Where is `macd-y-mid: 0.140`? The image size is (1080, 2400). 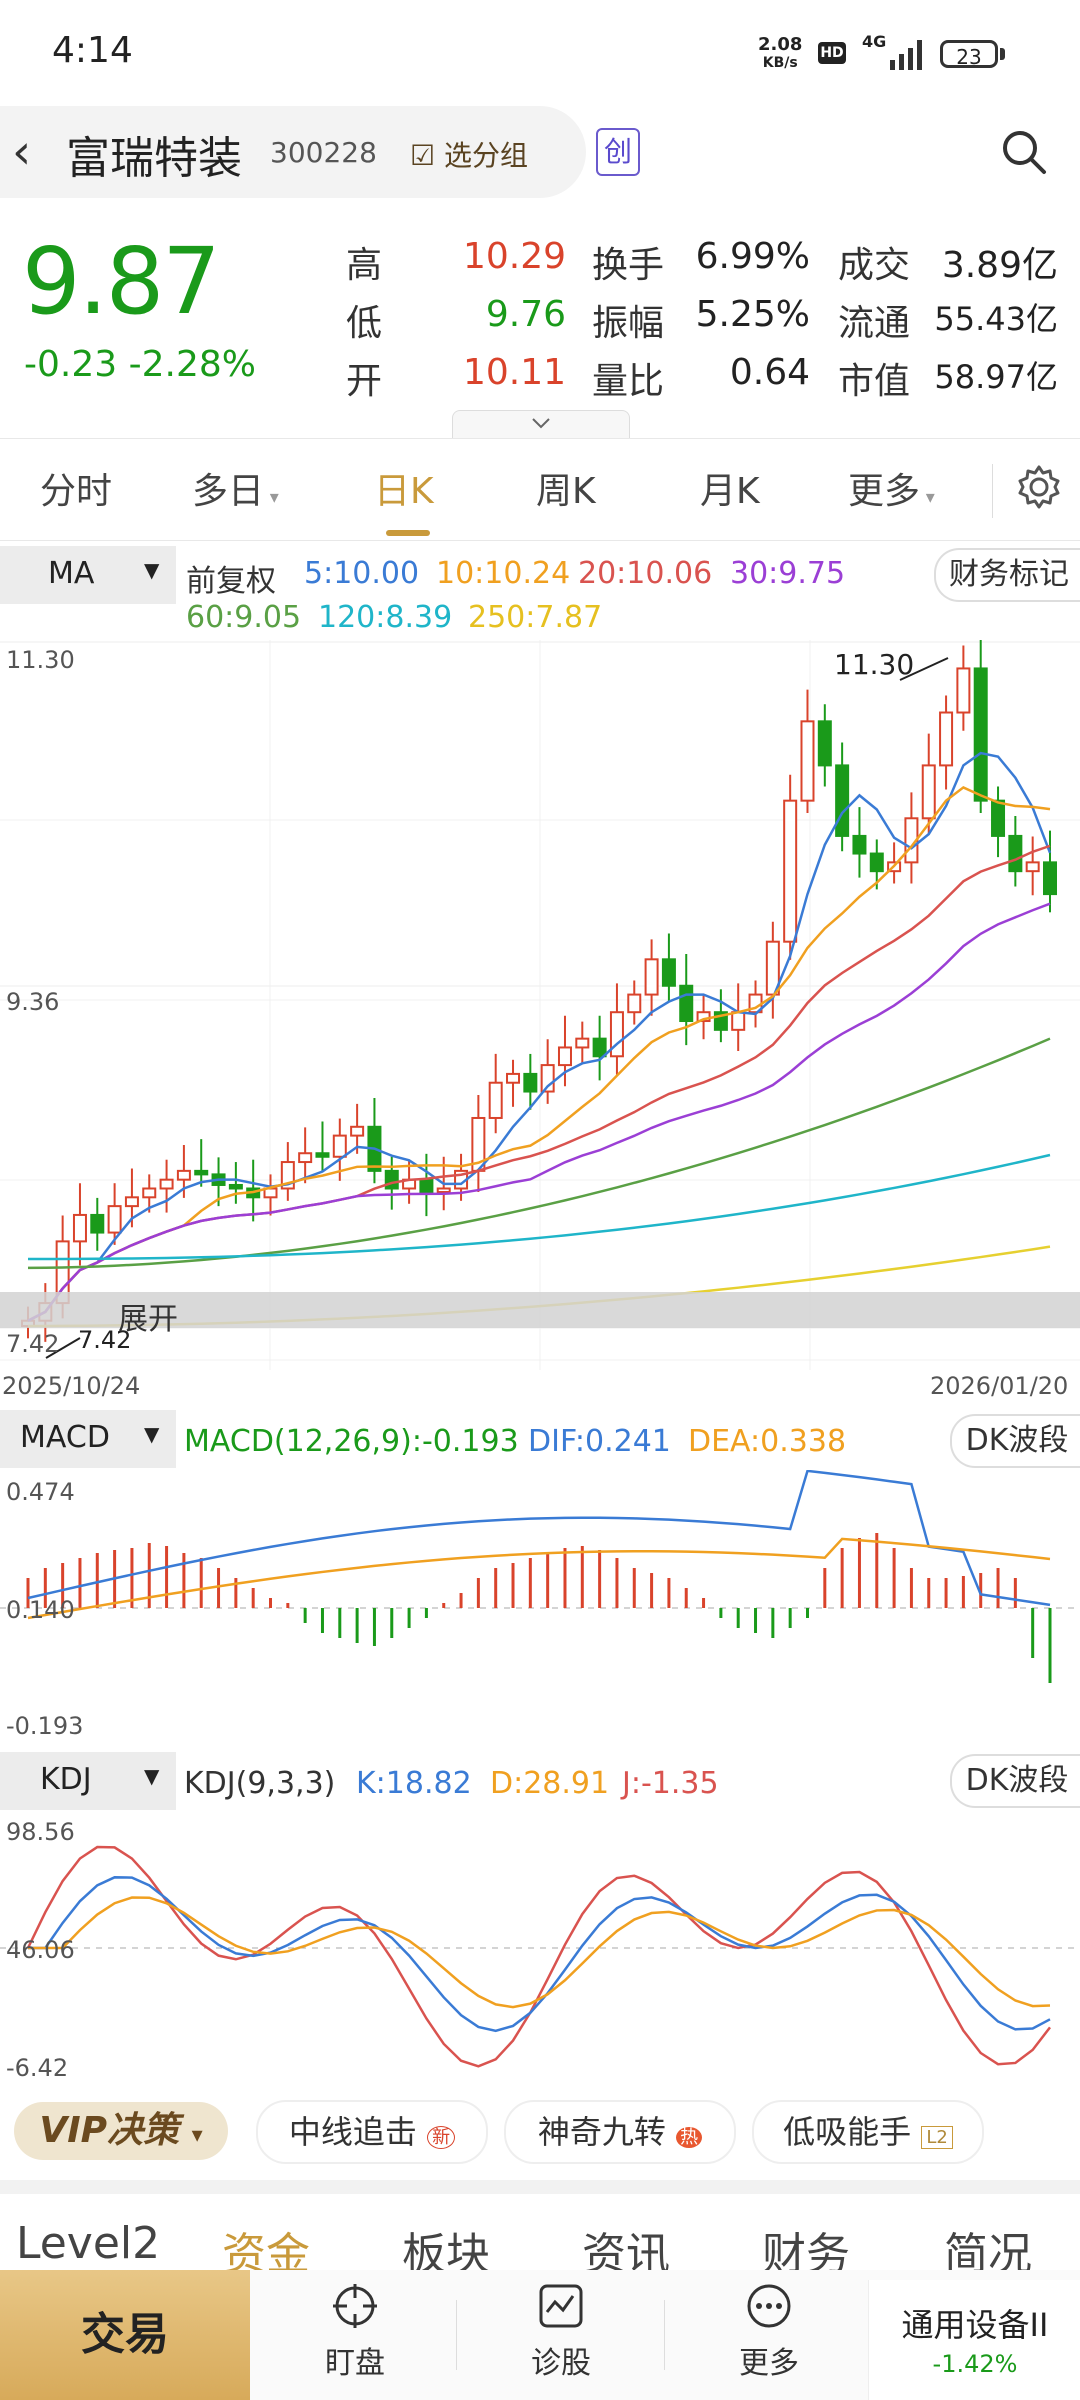
macd-y-mid: 0.140 is located at coordinates (40, 1610).